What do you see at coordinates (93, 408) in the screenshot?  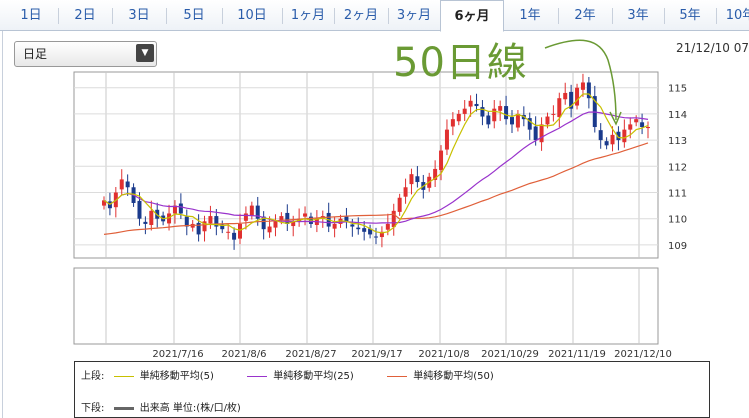 I see `legend-lower-label: 下段:` at bounding box center [93, 408].